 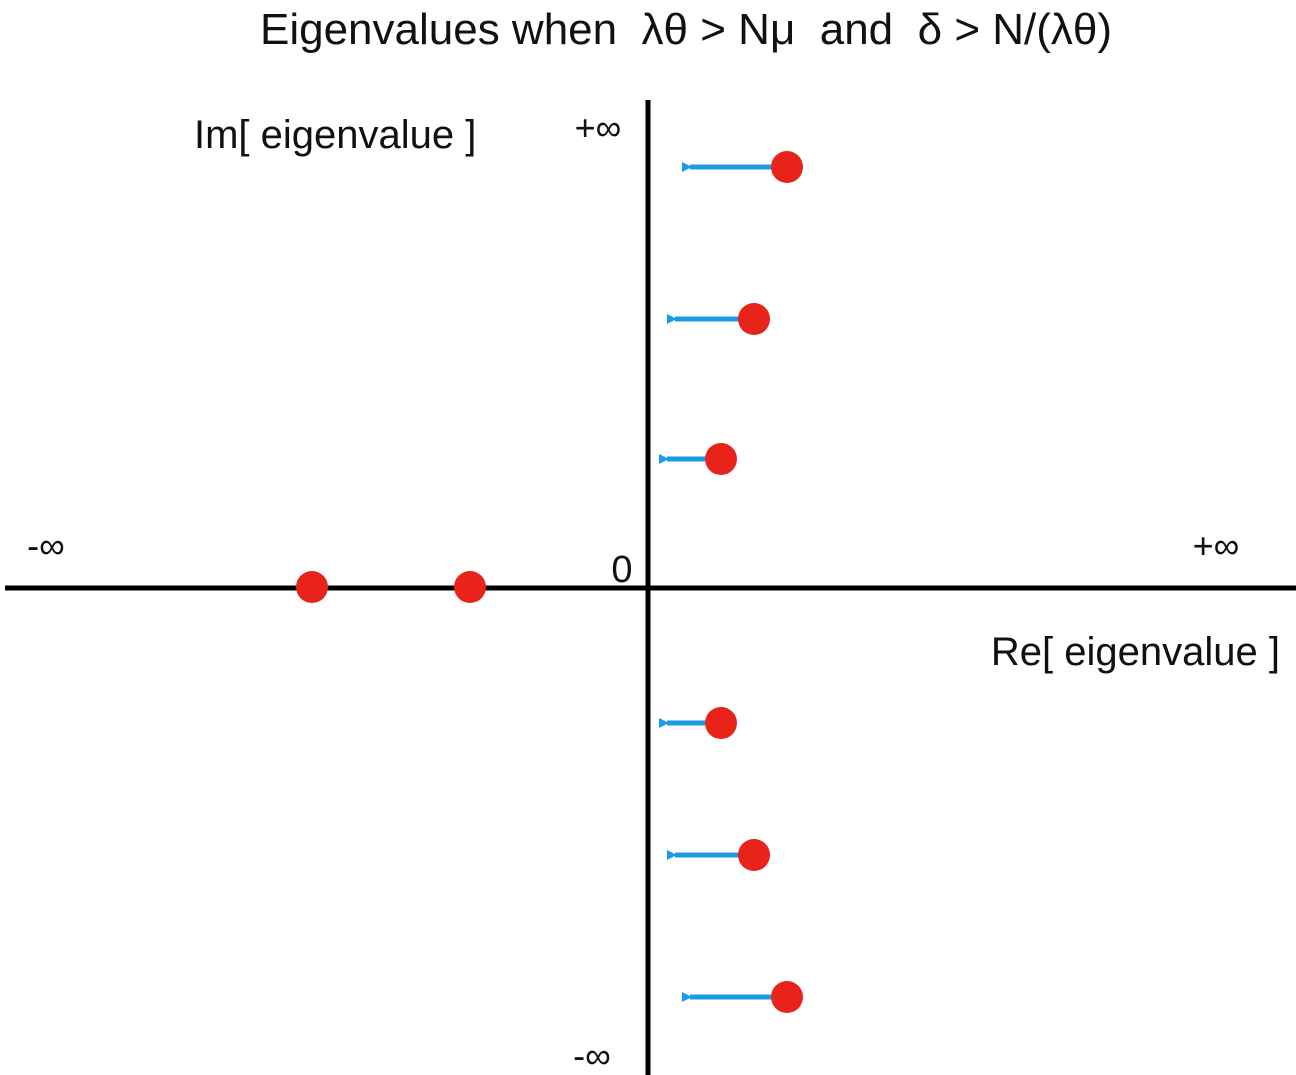 What do you see at coordinates (686, 29) in the screenshot?
I see `title: Eigenvalues when λθ > Nμ and δ > N/(λθ)` at bounding box center [686, 29].